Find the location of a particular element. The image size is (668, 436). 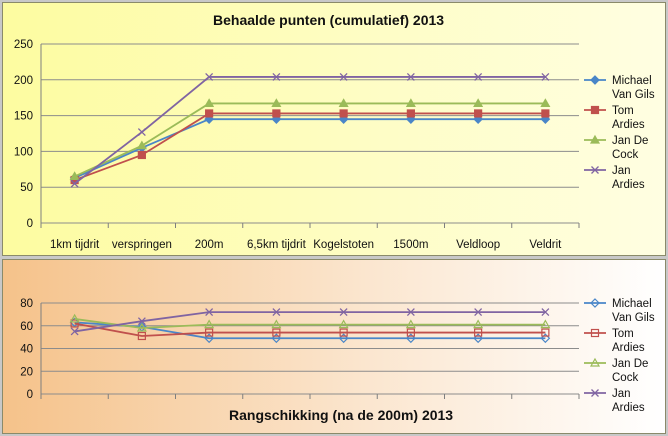

y-tick-label: 40 is located at coordinates (26, 350).